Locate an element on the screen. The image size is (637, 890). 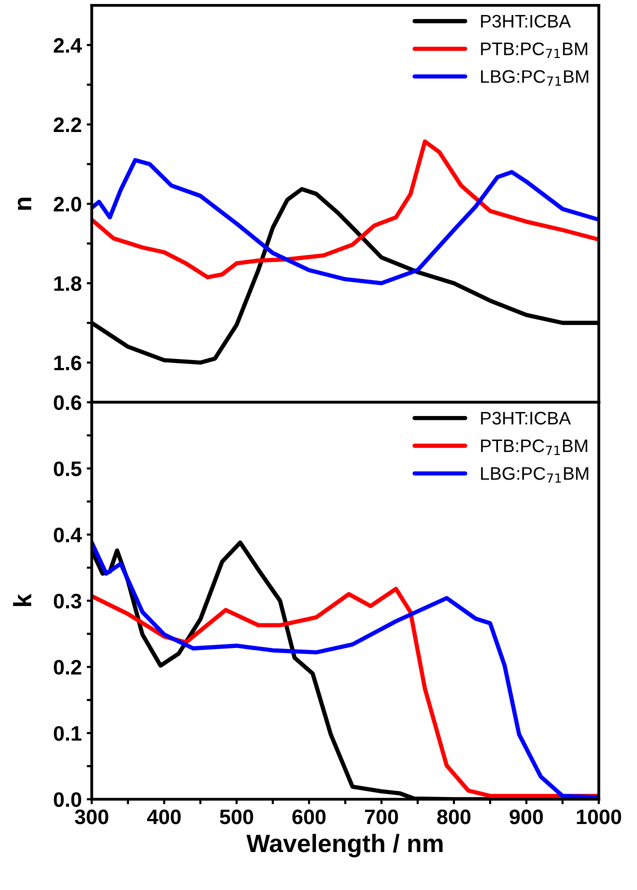
x-tick-label: 300 is located at coordinates (91, 816).